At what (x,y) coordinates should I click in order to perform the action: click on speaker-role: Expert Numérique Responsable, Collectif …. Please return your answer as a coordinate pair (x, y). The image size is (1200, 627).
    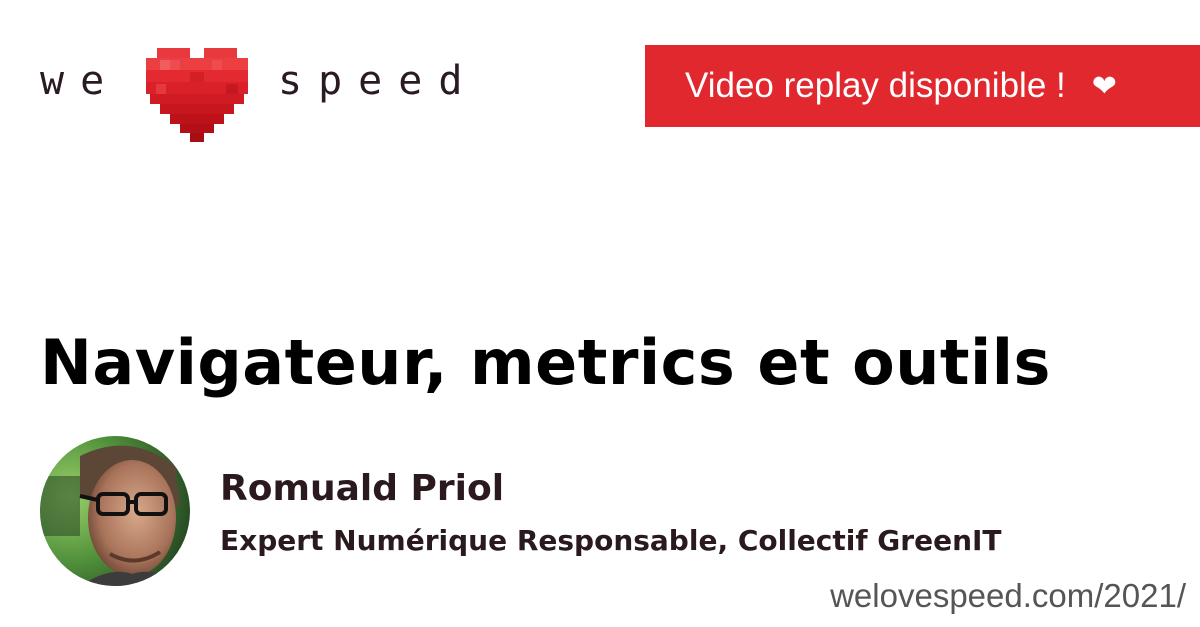
    Looking at the image, I should click on (611, 540).